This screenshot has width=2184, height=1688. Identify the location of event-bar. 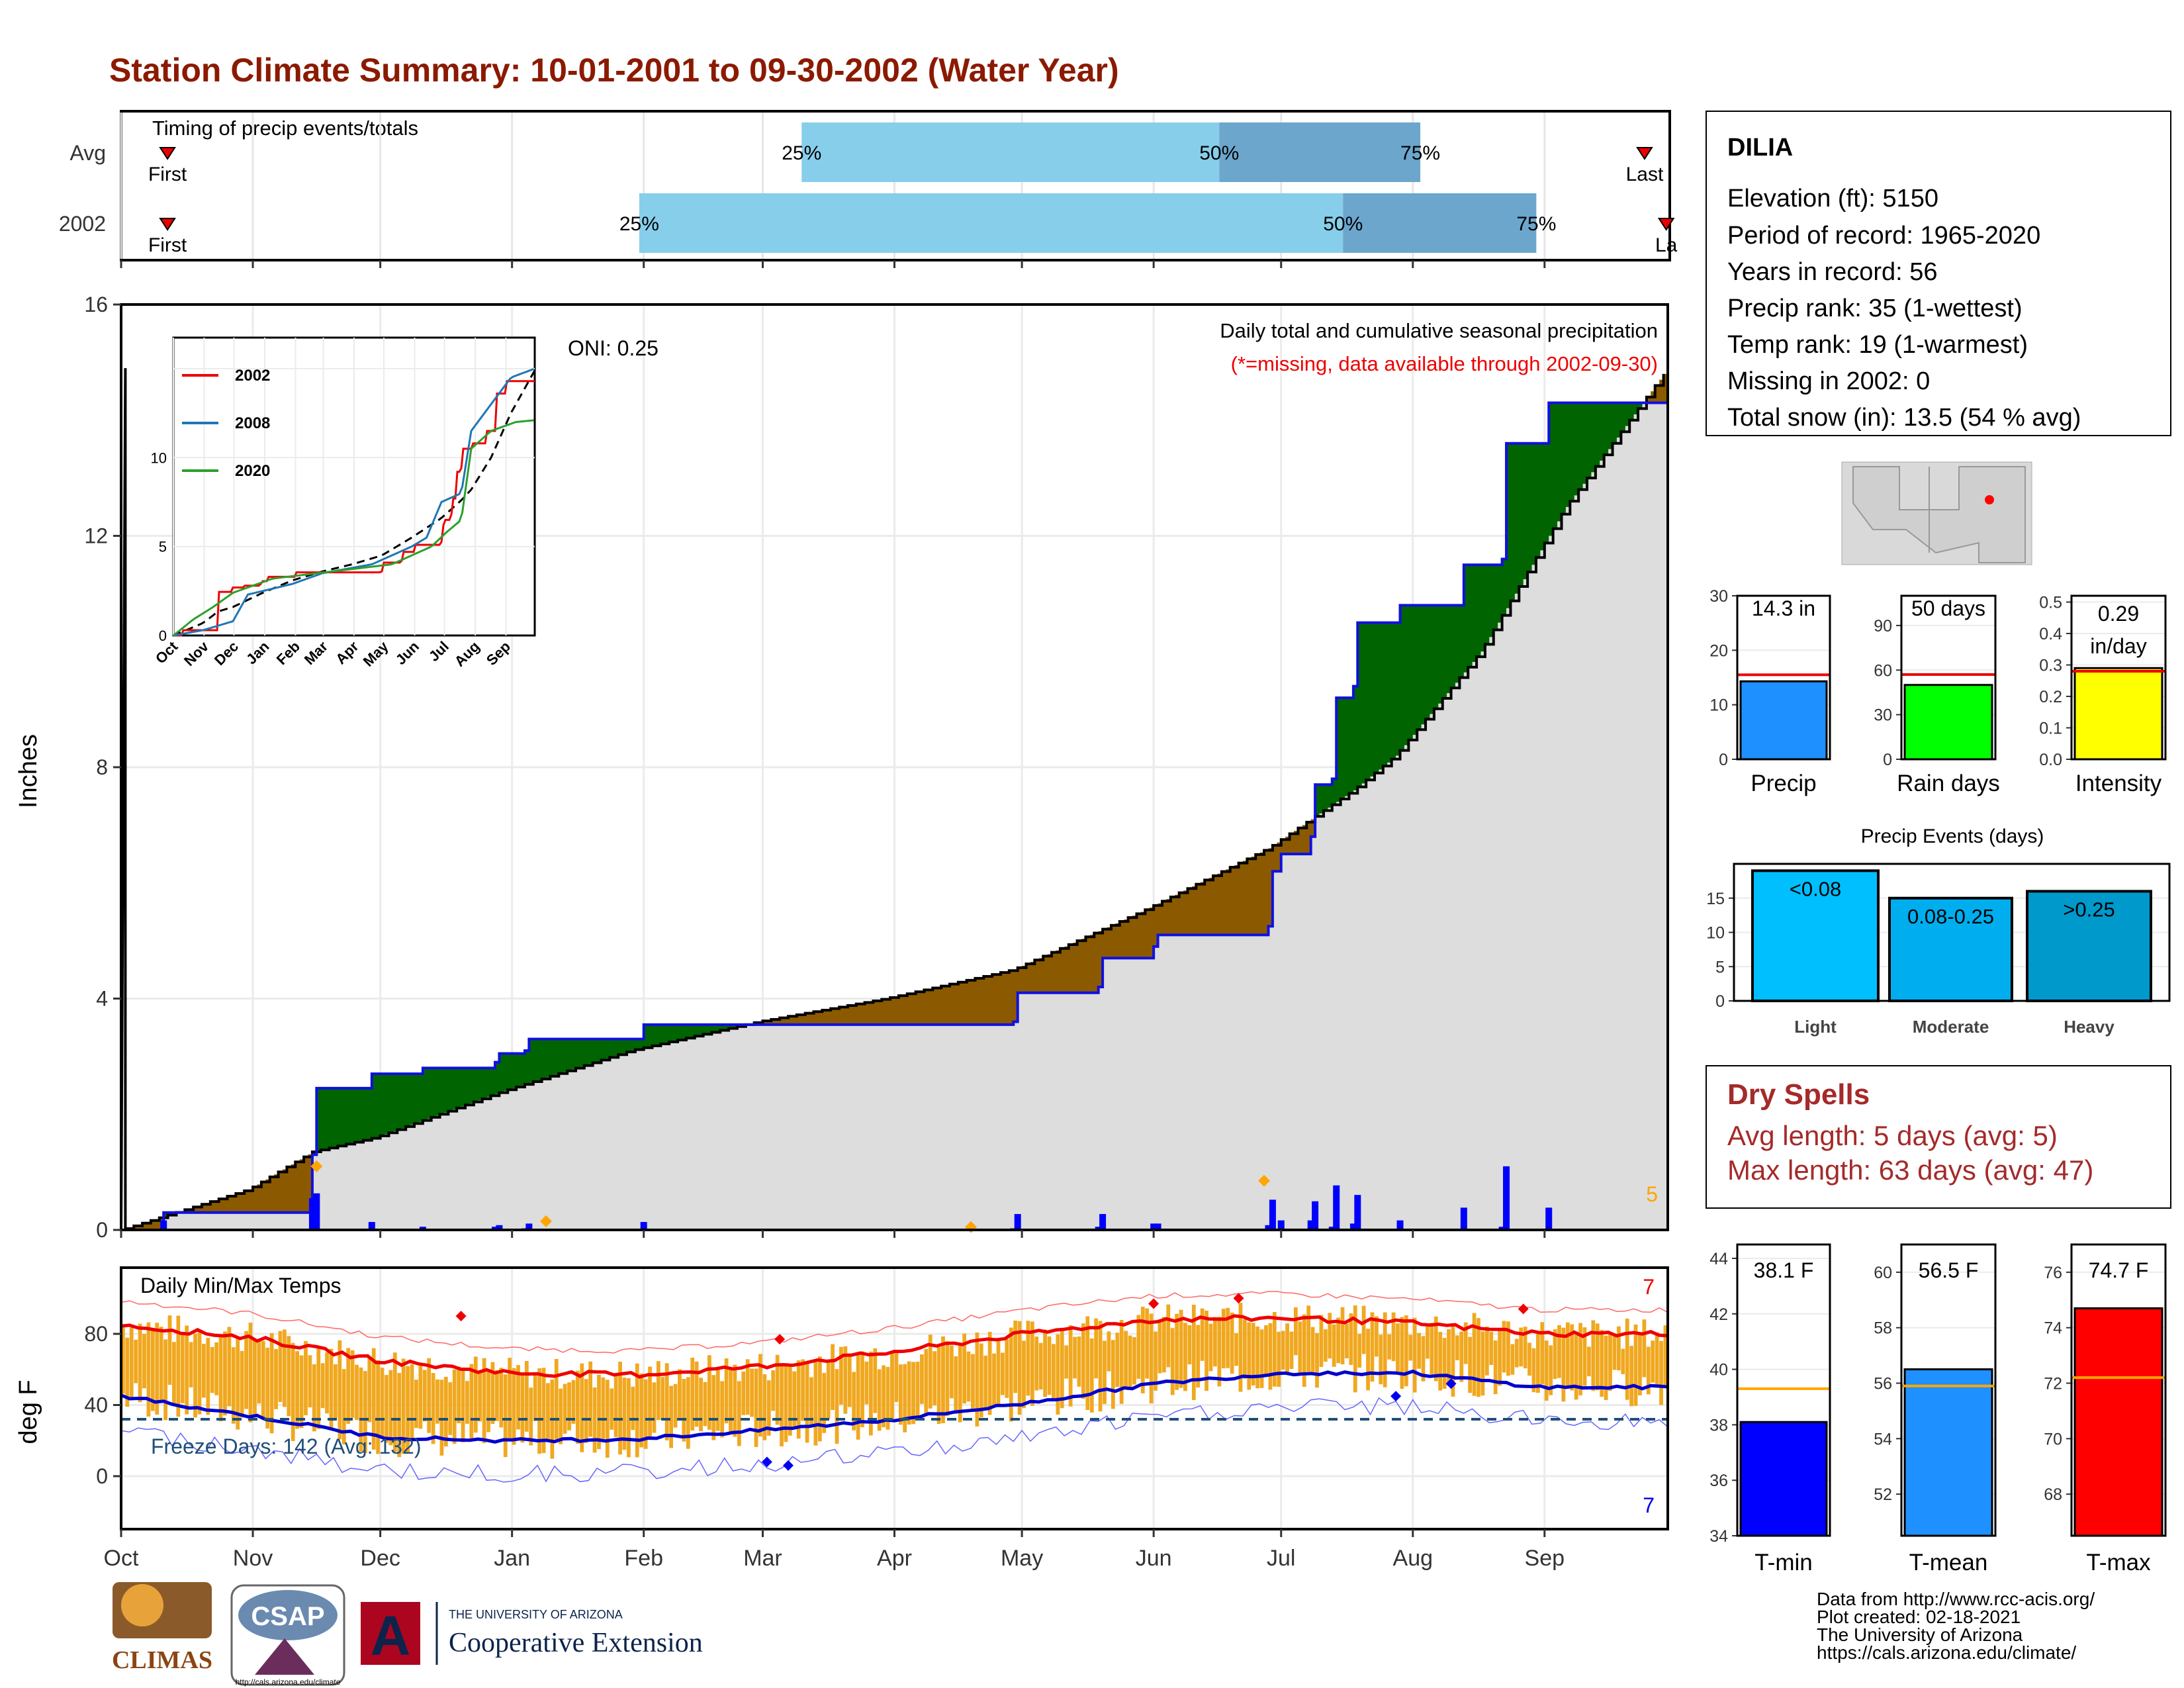
(1951, 949).